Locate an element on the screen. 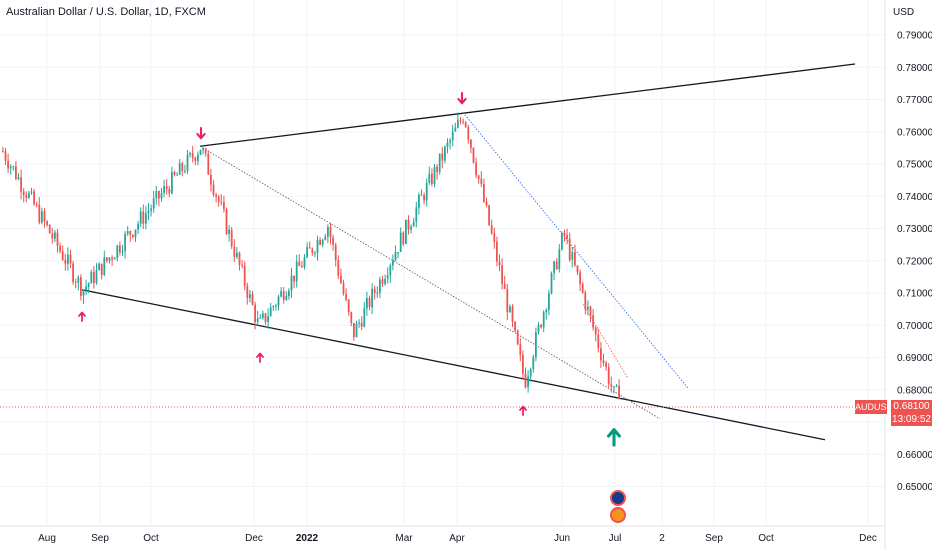 The height and width of the screenshot is (550, 932). time-axis: Aug Sep Oct Dec 2022 Mar Apr Jun Jul 2 Sep Oct Dec is located at coordinates (457, 538).